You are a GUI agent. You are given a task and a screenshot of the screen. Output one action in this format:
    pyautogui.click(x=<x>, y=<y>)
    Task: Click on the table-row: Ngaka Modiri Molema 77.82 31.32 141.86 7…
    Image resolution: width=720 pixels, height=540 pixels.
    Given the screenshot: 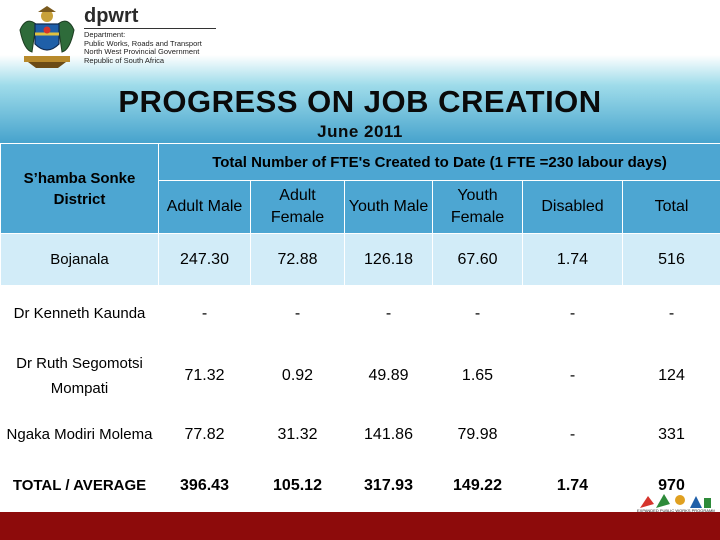 What is the action you would take?
    pyautogui.click(x=360, y=434)
    